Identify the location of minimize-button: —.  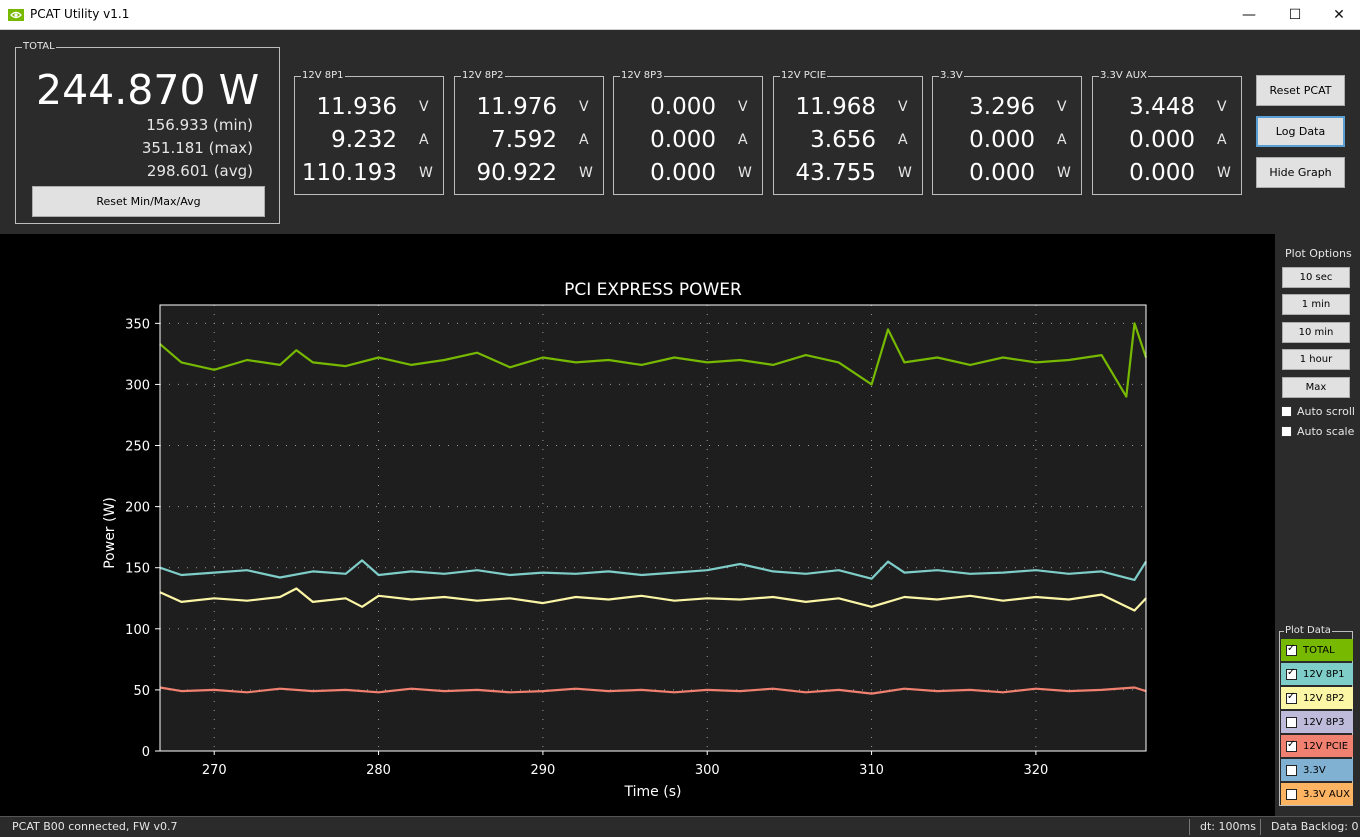
(1249, 15).